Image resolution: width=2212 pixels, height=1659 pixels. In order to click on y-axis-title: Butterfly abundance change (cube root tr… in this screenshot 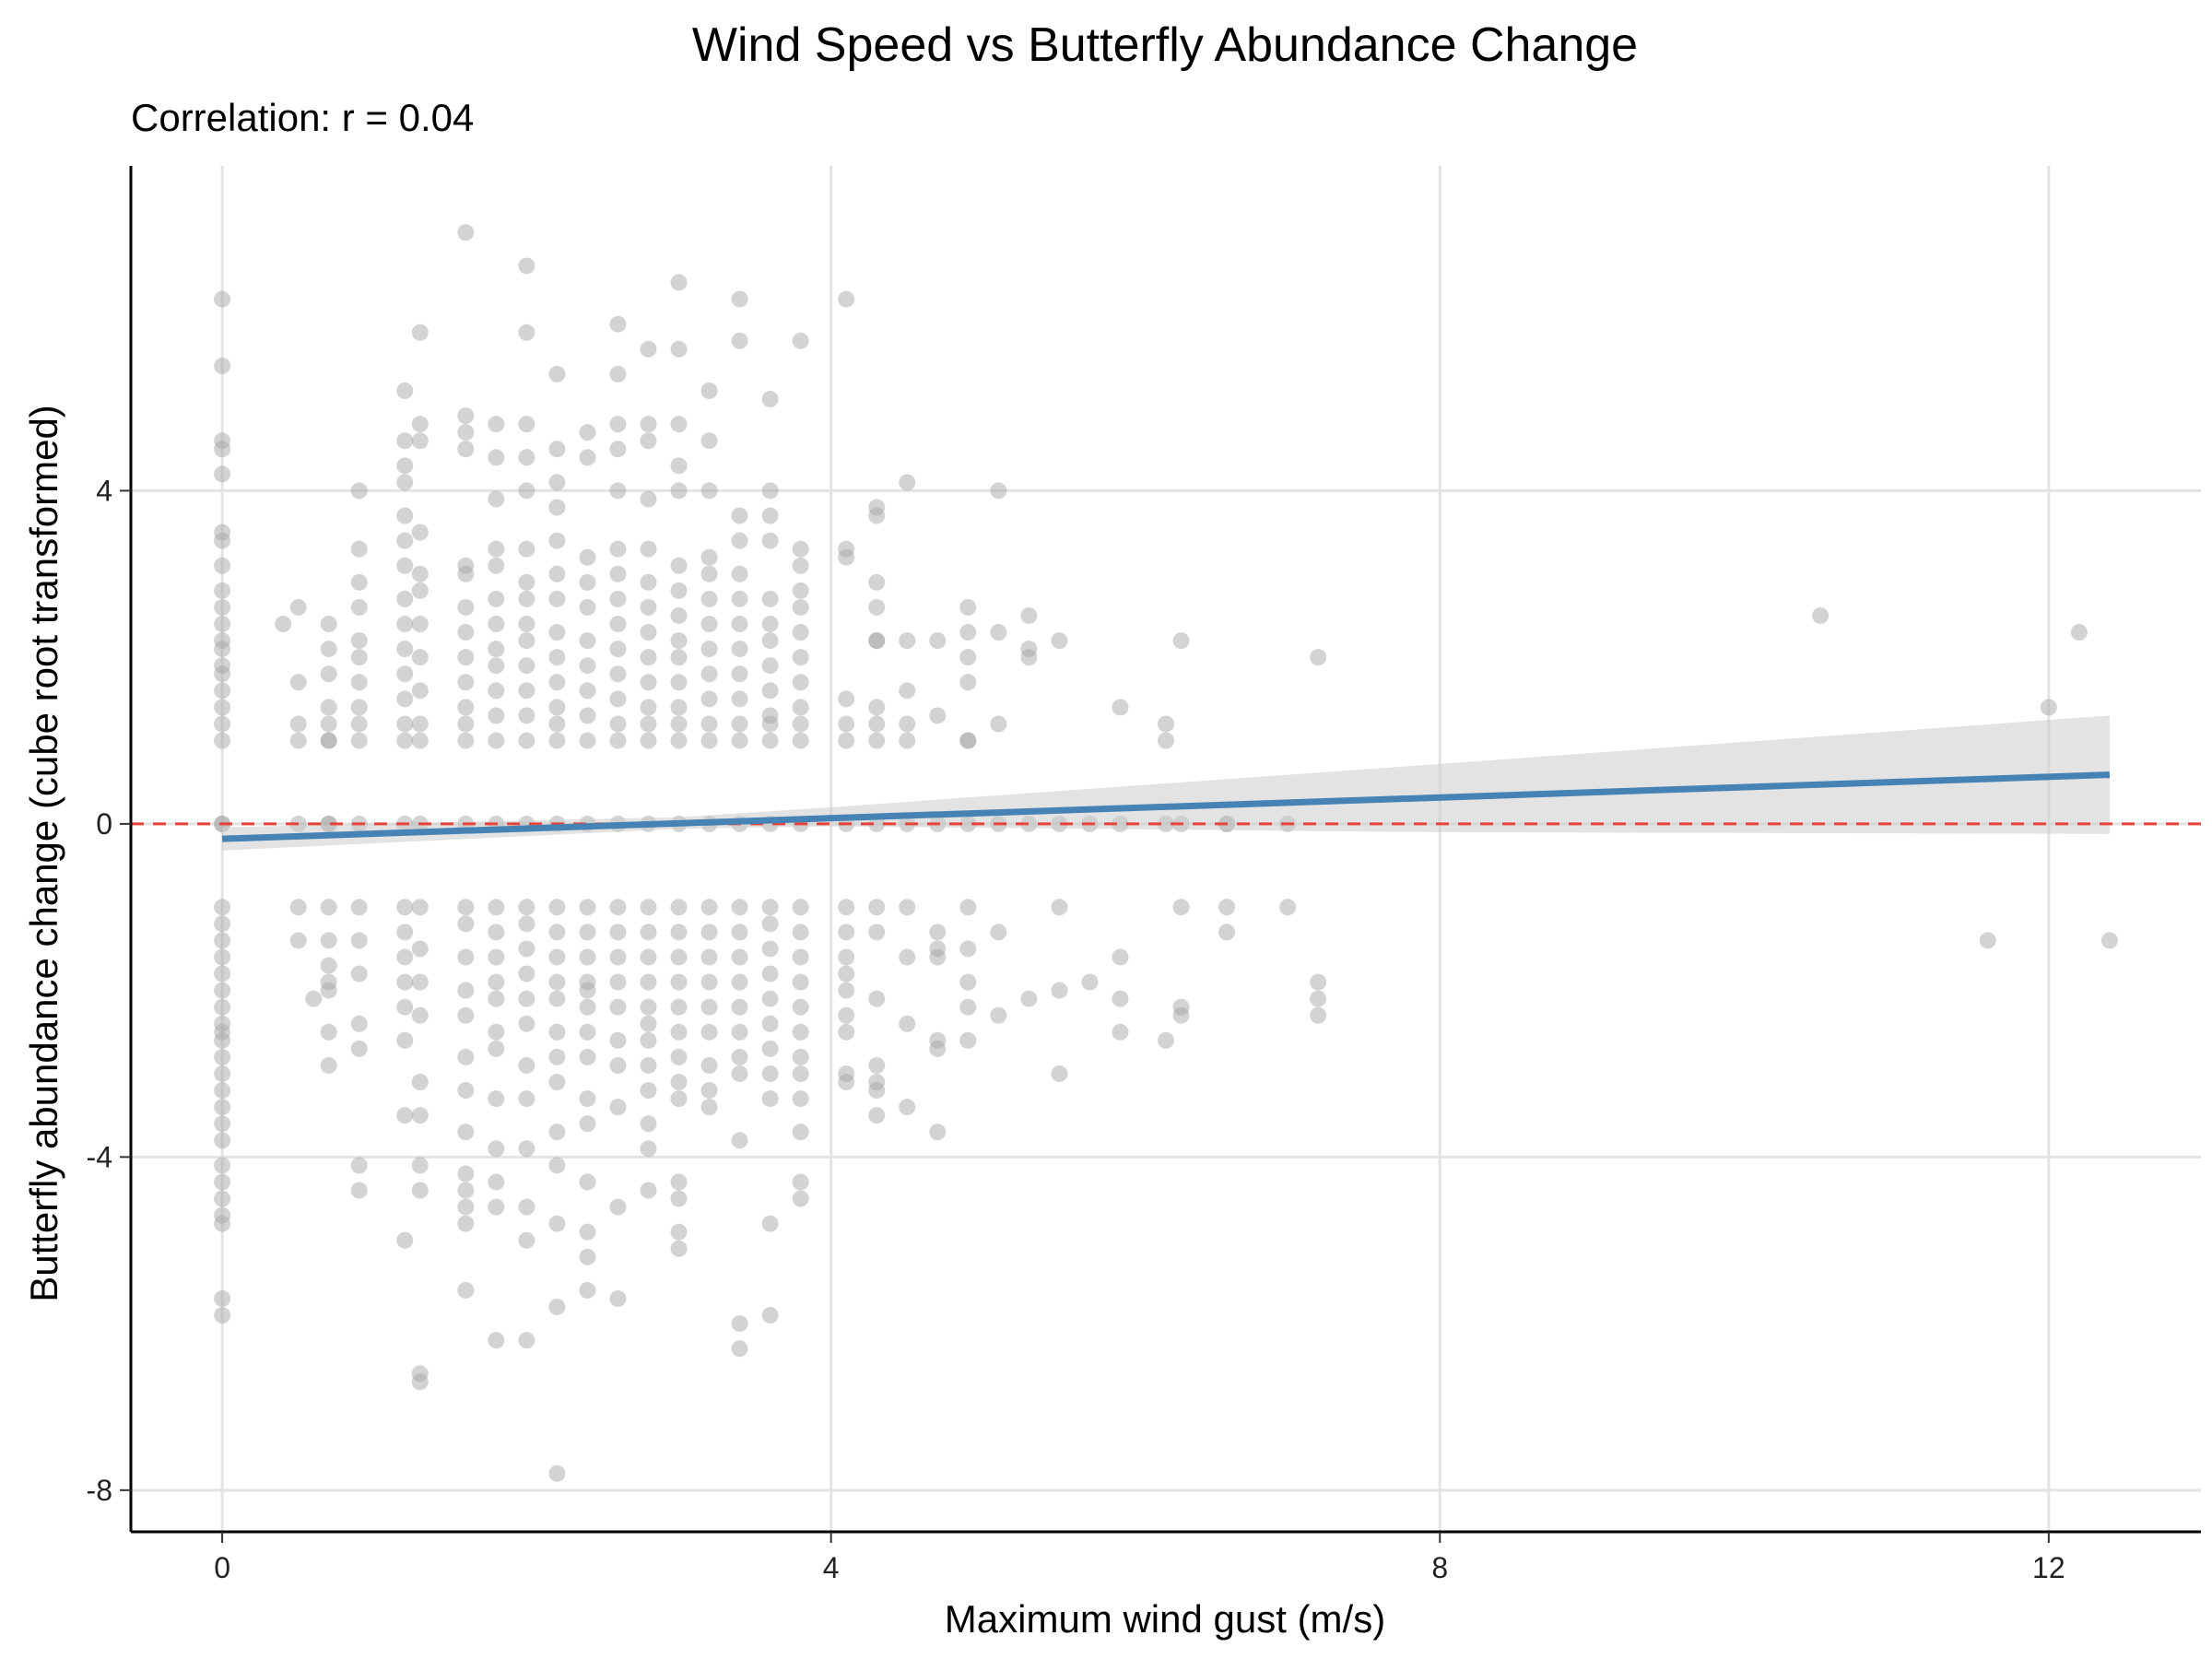, I will do `click(43, 853)`.